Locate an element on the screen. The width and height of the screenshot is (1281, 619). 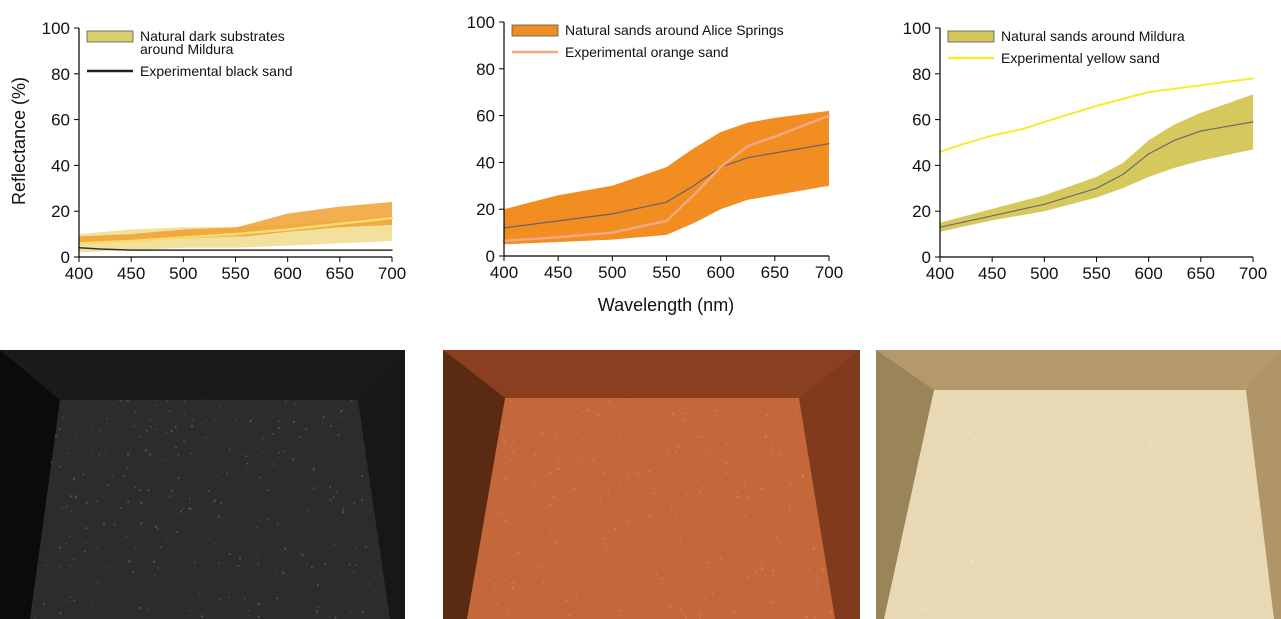
legend-label-orange-0: Natural sands around Alice Springs is located at coordinates (674, 30).